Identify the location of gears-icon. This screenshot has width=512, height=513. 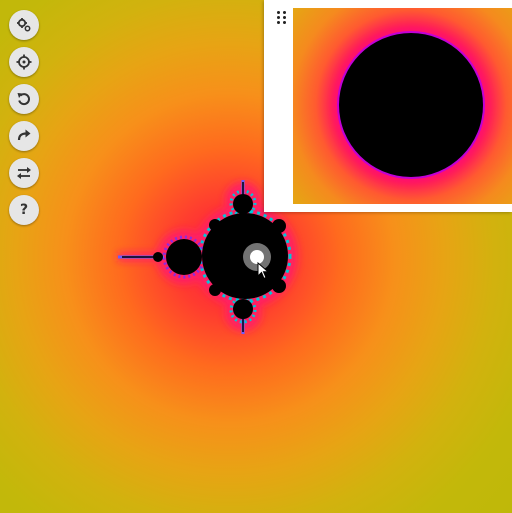
(24, 25).